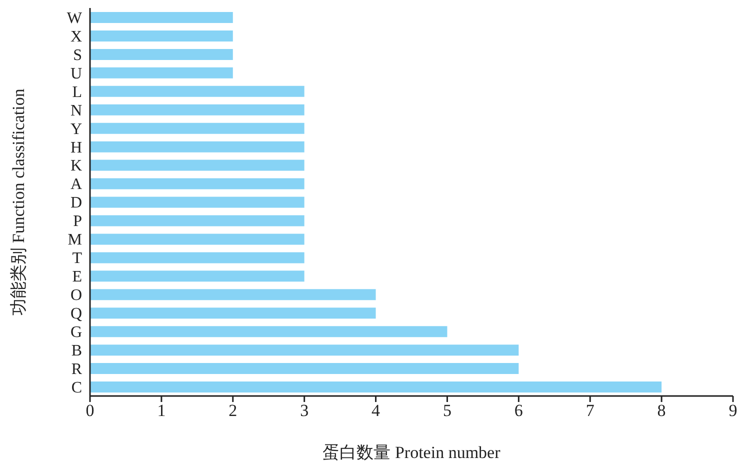 Image resolution: width=751 pixels, height=474 pixels. I want to click on y-axis-title: 功能类别 Function classification, so click(18, 202).